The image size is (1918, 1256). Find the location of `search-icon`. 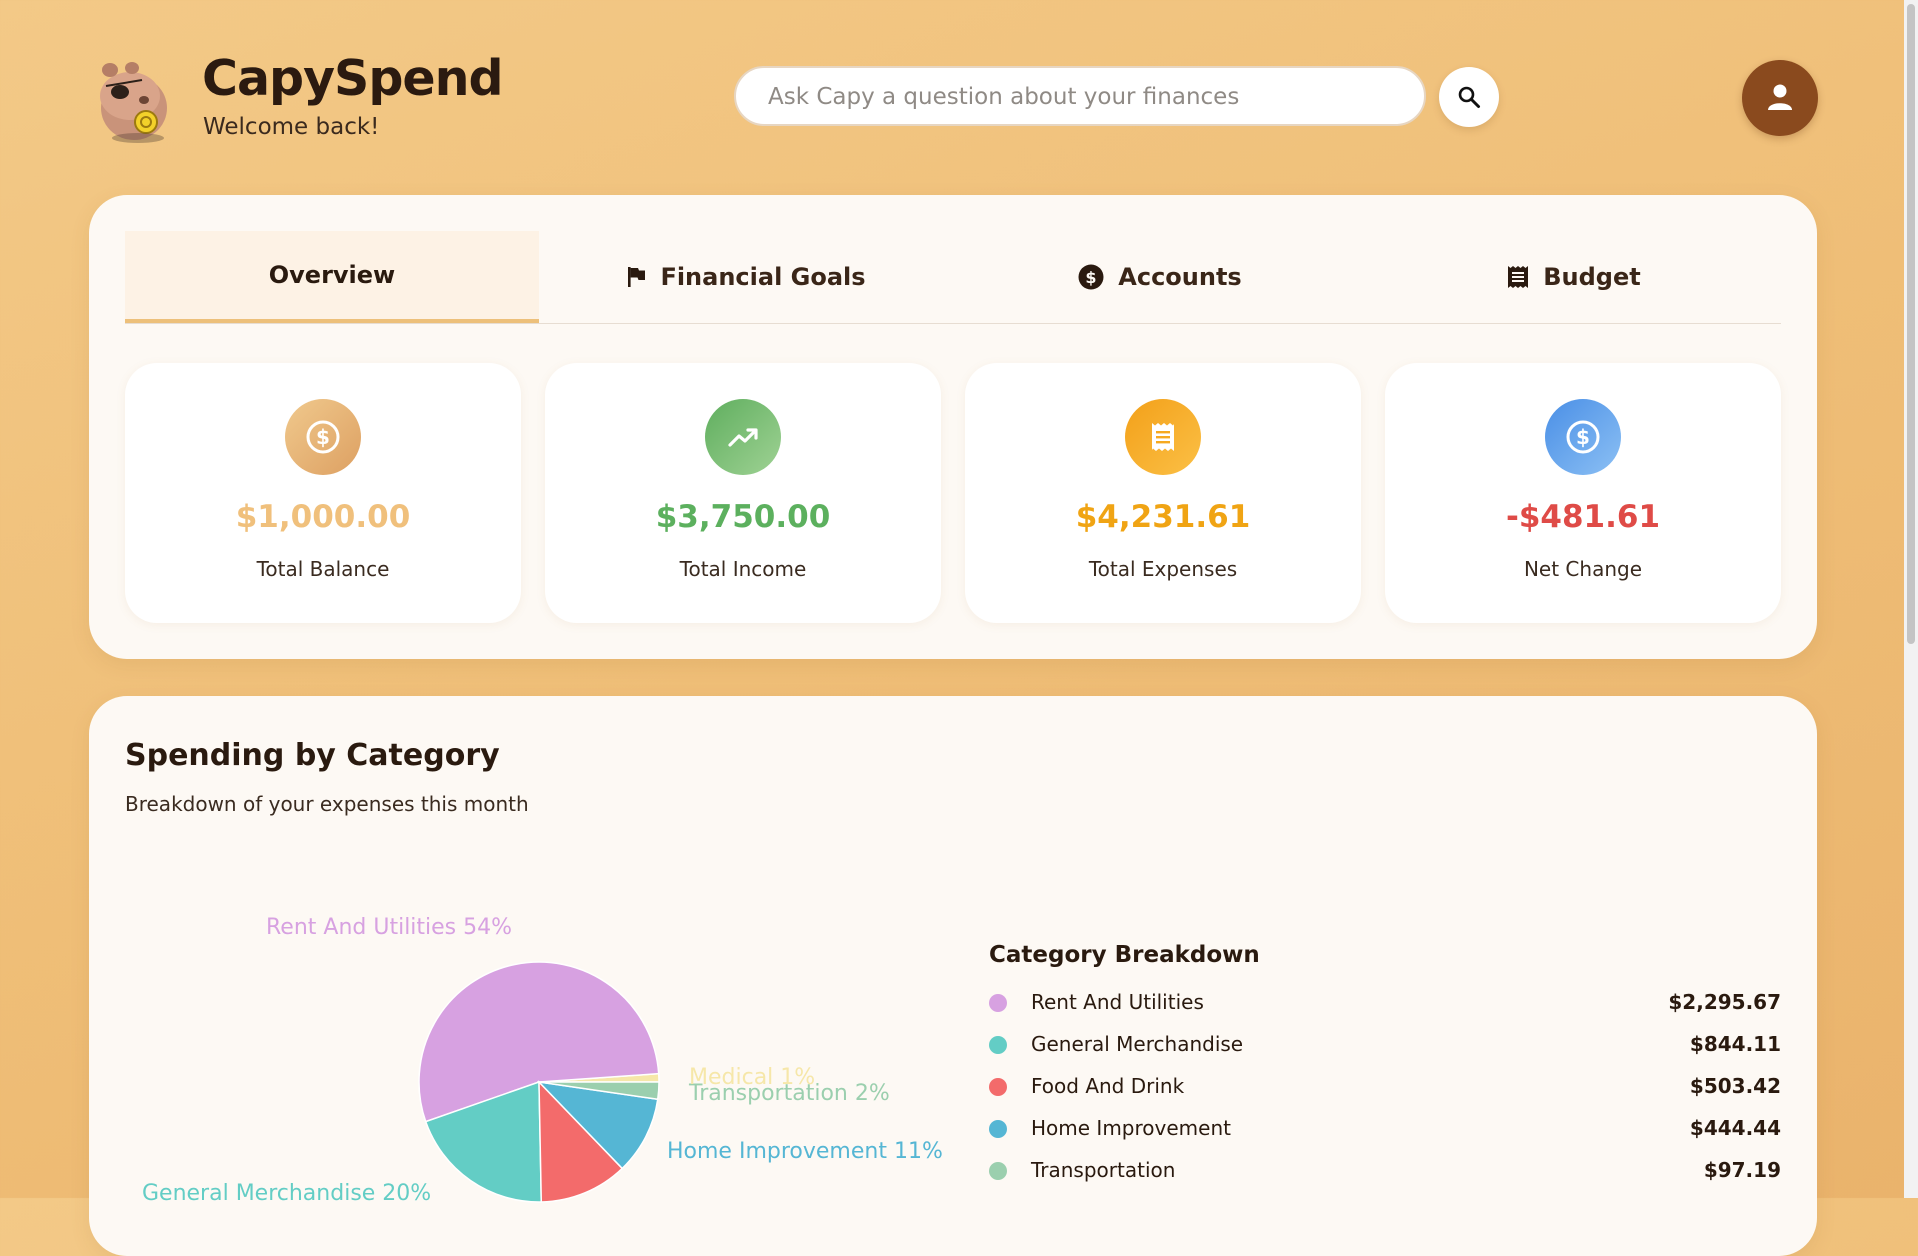

search-icon is located at coordinates (1469, 97).